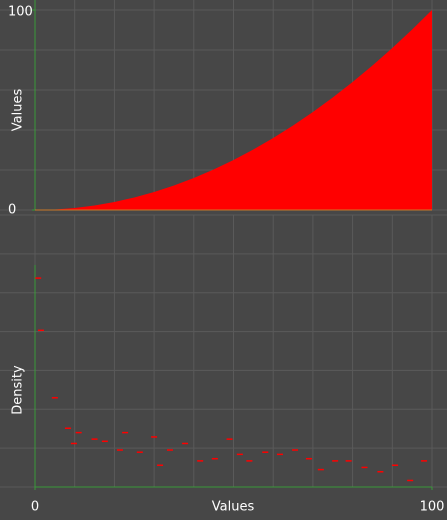 The height and width of the screenshot is (520, 447). I want to click on x-axis-label: Values, so click(233, 507).